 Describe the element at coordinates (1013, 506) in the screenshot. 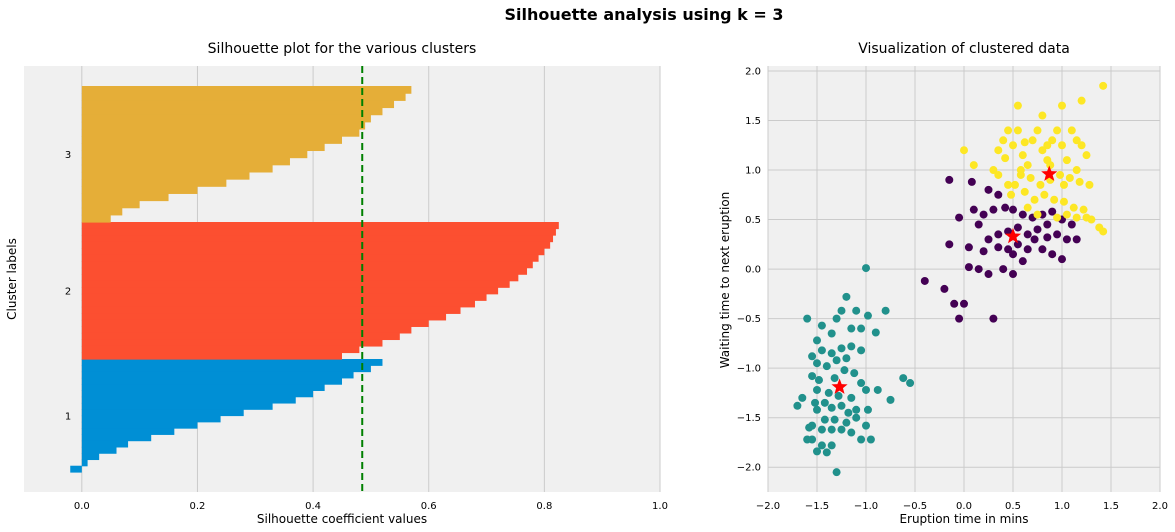

I see `scatter-x-tick-label: 0.5` at that location.